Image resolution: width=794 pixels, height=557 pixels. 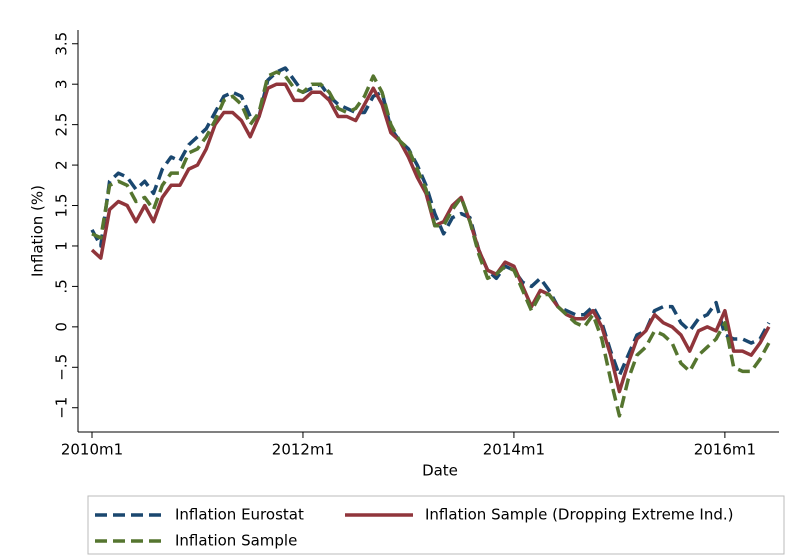 What do you see at coordinates (62, 125) in the screenshot?
I see `y-tick-label: 2.5` at bounding box center [62, 125].